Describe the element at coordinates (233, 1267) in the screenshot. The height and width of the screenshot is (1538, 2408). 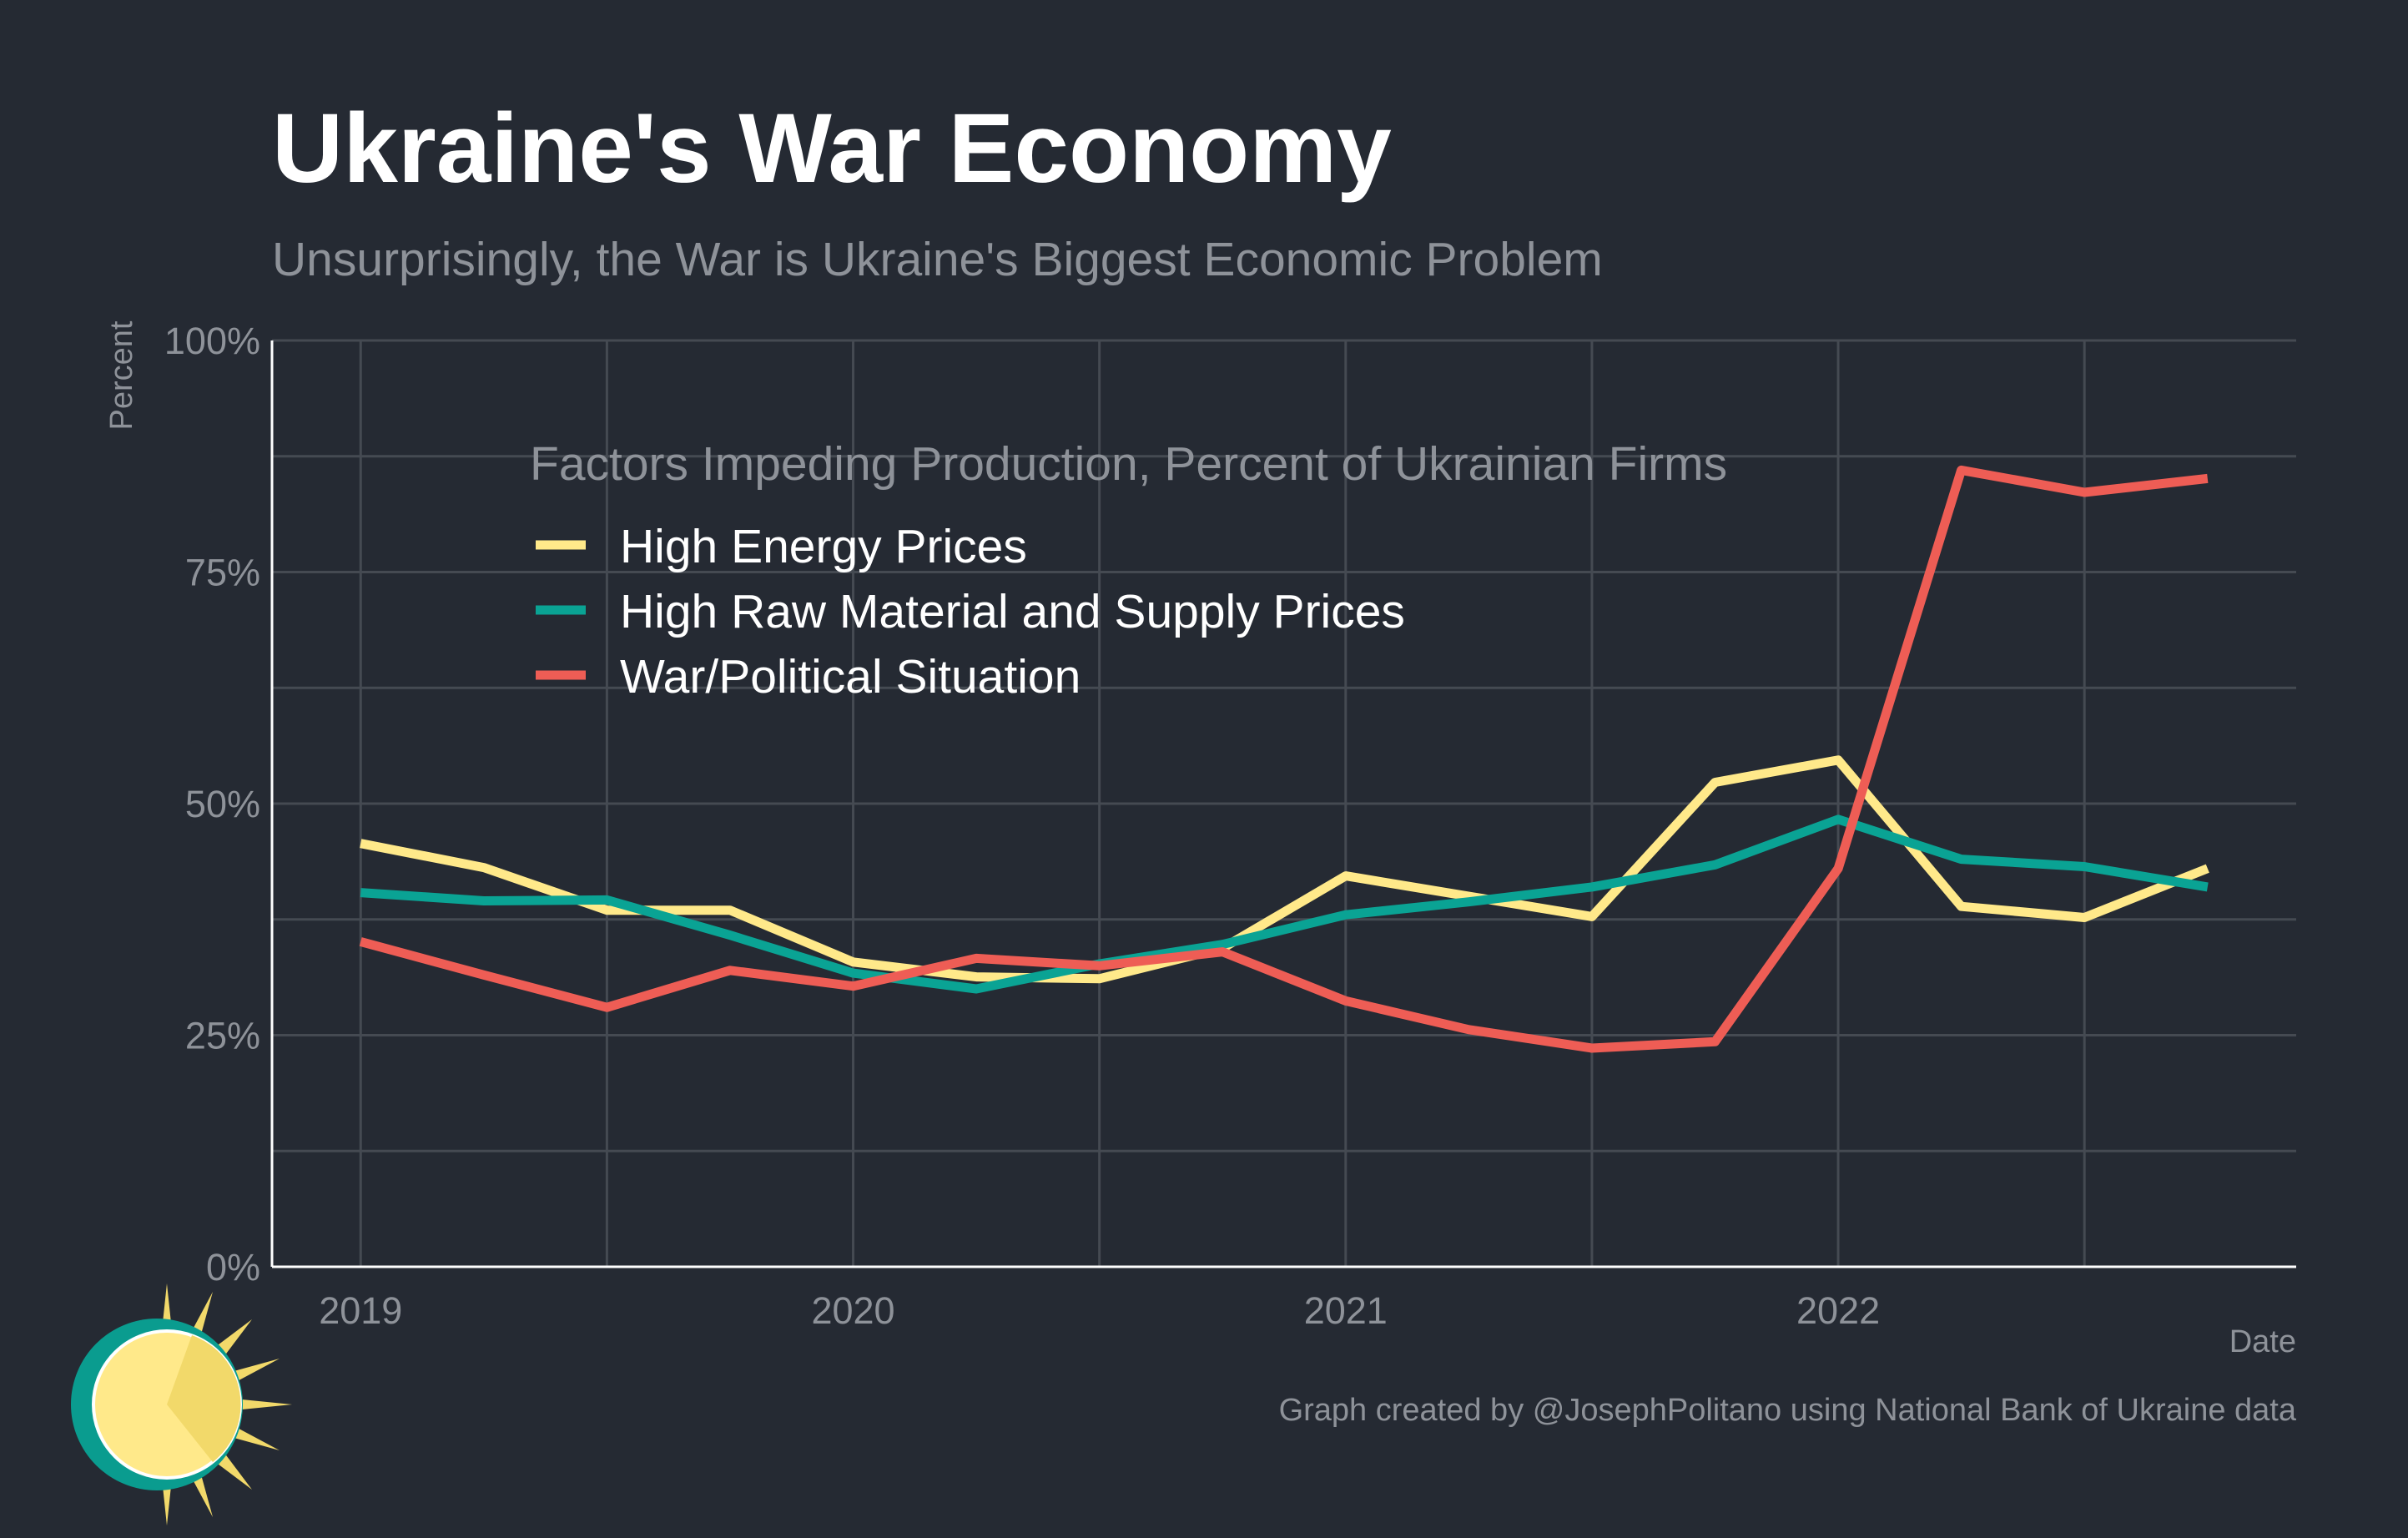
I see `y-tick-label: 0%` at that location.